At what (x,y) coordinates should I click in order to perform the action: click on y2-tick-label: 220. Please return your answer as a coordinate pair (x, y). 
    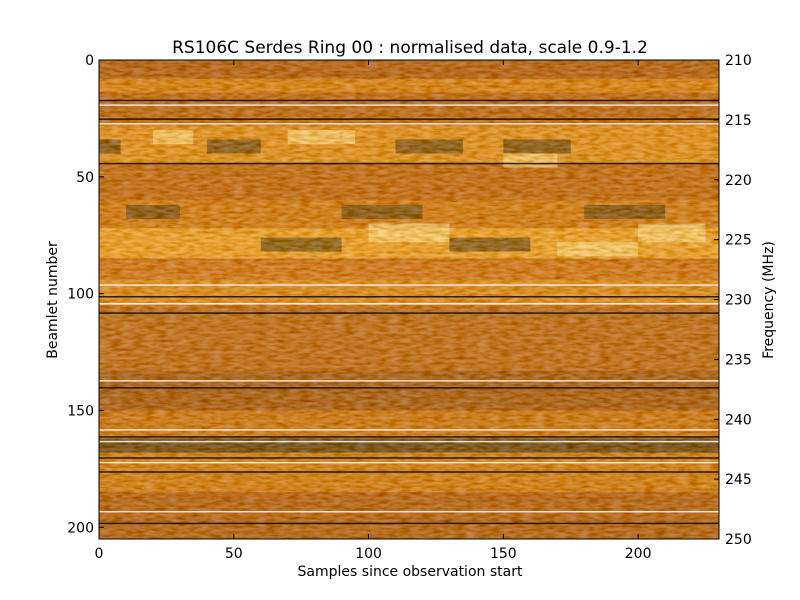
    Looking at the image, I should click on (738, 181).